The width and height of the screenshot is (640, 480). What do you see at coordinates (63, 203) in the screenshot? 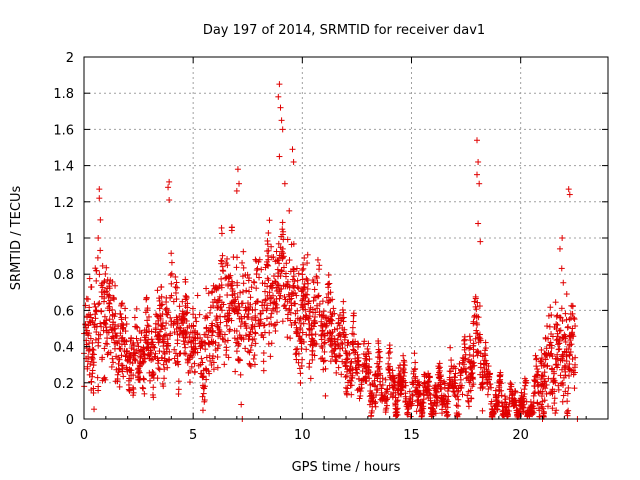
I see `y-tick-label: 1.2` at bounding box center [63, 203].